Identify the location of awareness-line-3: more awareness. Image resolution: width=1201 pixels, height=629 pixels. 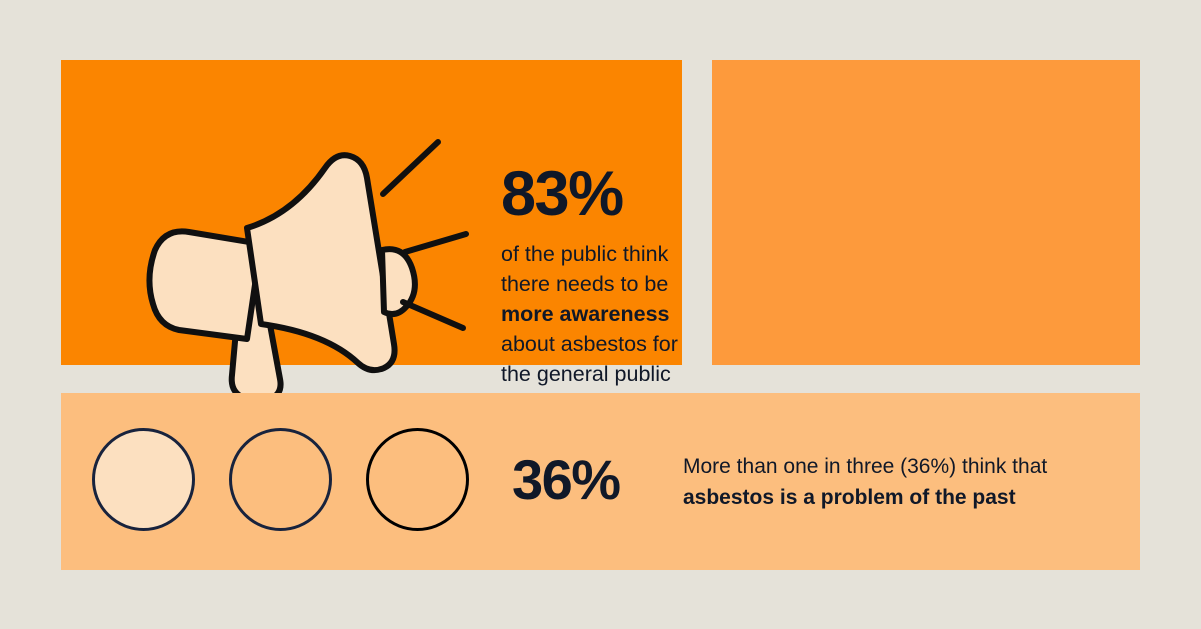
(585, 314).